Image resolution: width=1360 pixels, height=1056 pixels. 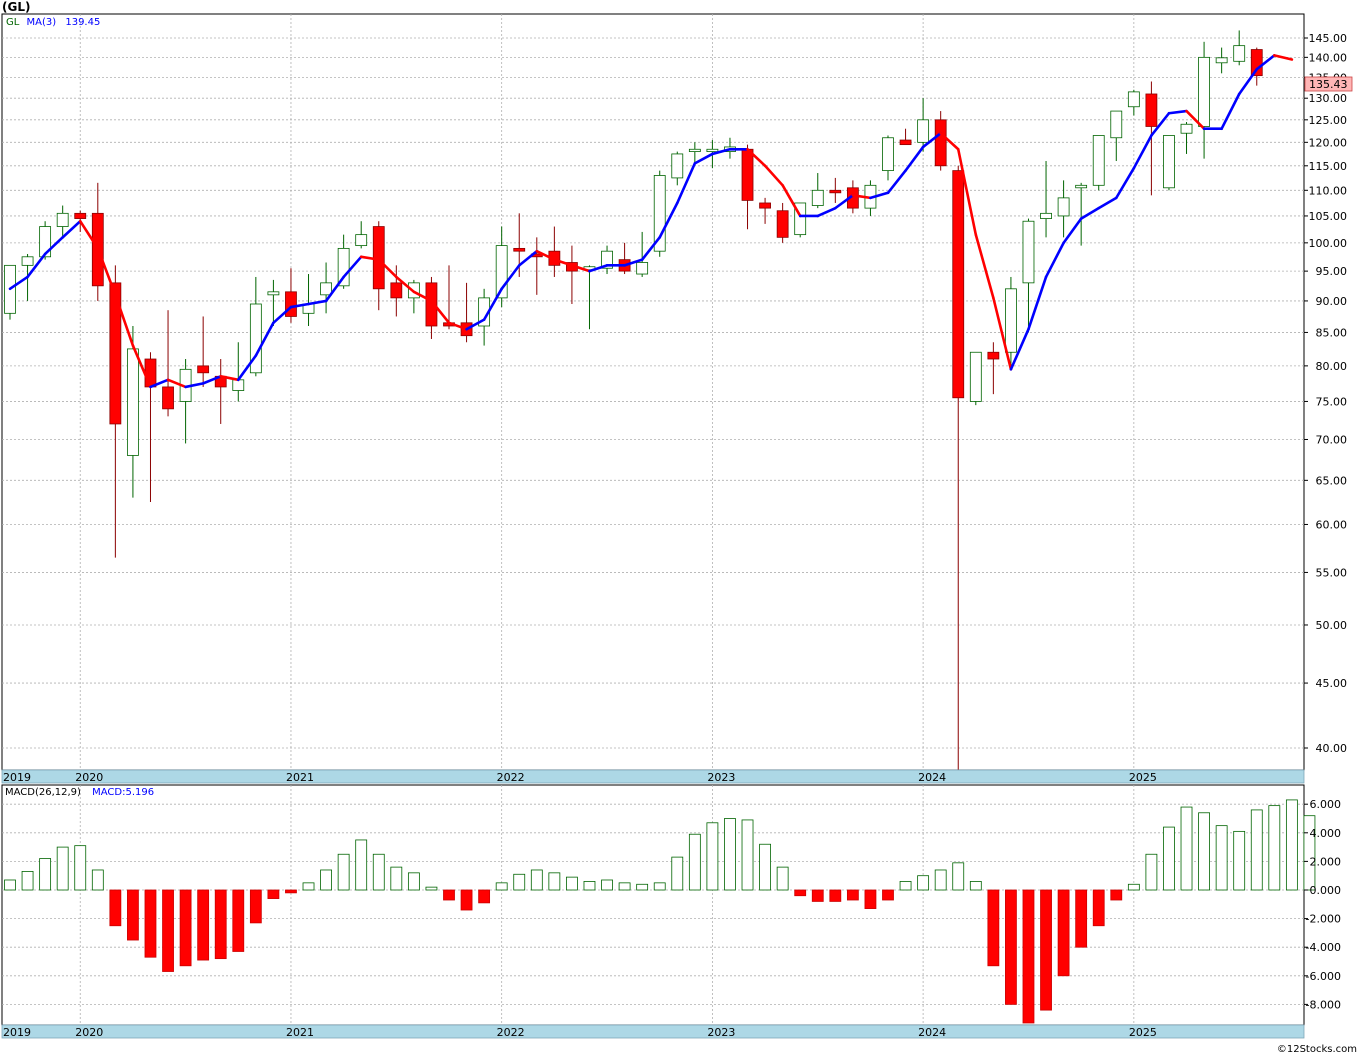 I want to click on legend-symbol: GL, so click(x=13, y=22).